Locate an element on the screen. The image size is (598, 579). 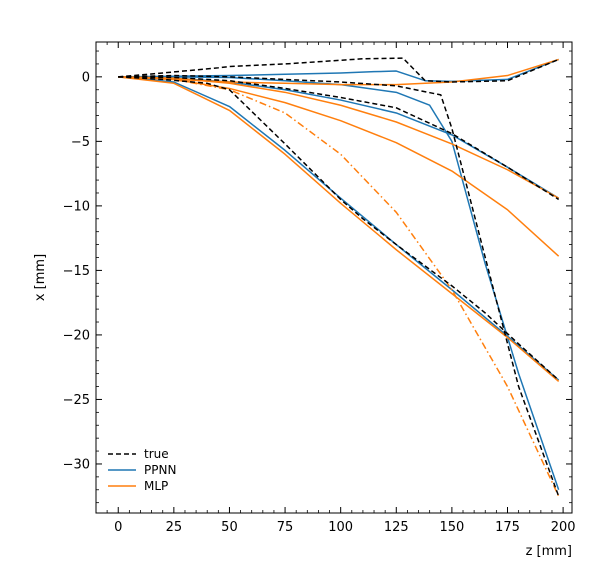
y-tick-label: −20 is located at coordinates (76, 335).